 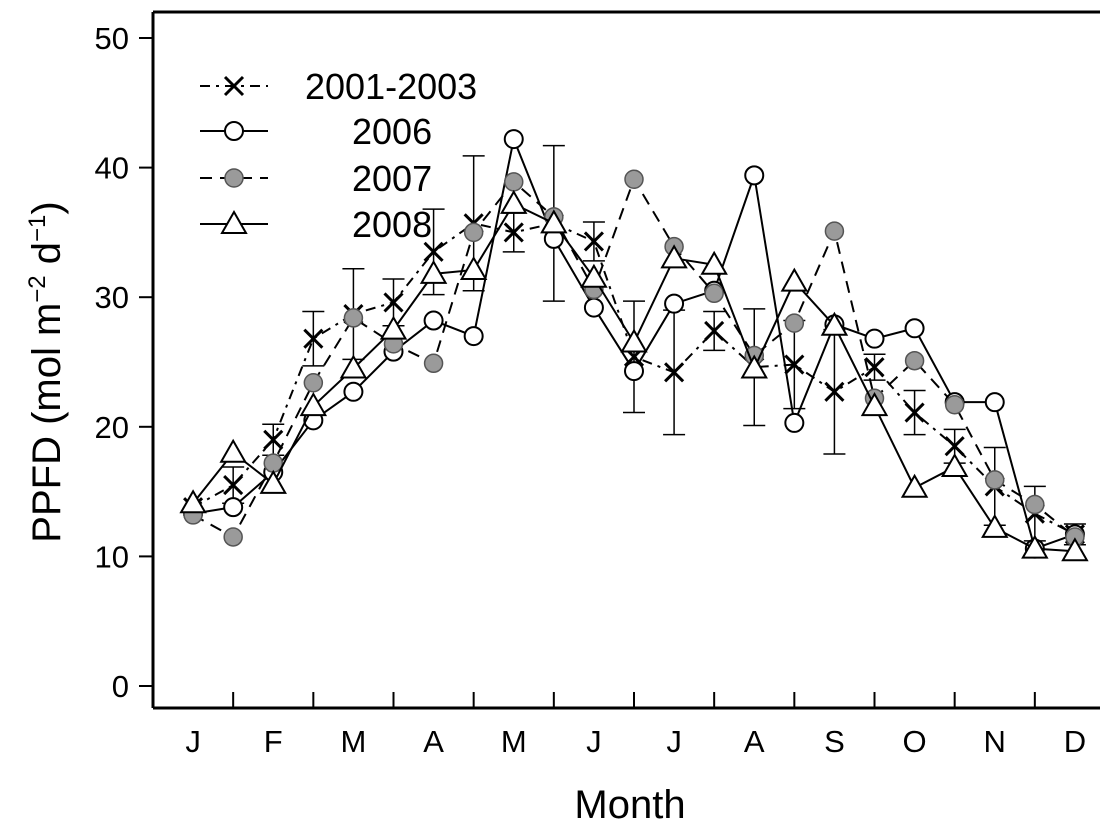 What do you see at coordinates (112, 556) in the screenshot?
I see `y-tick-label: 10` at bounding box center [112, 556].